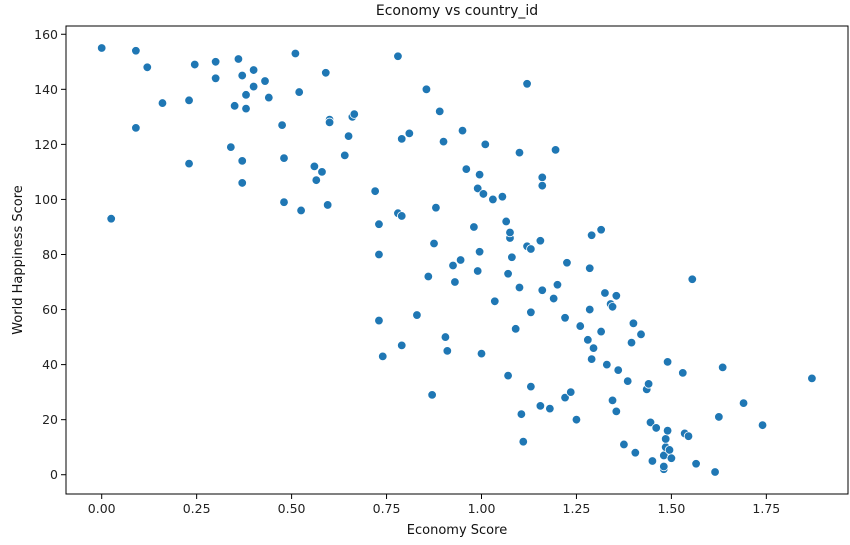 The width and height of the screenshot is (850, 545). Describe the element at coordinates (457, 11) in the screenshot. I see `chart-title: Economy vs country_id` at that location.